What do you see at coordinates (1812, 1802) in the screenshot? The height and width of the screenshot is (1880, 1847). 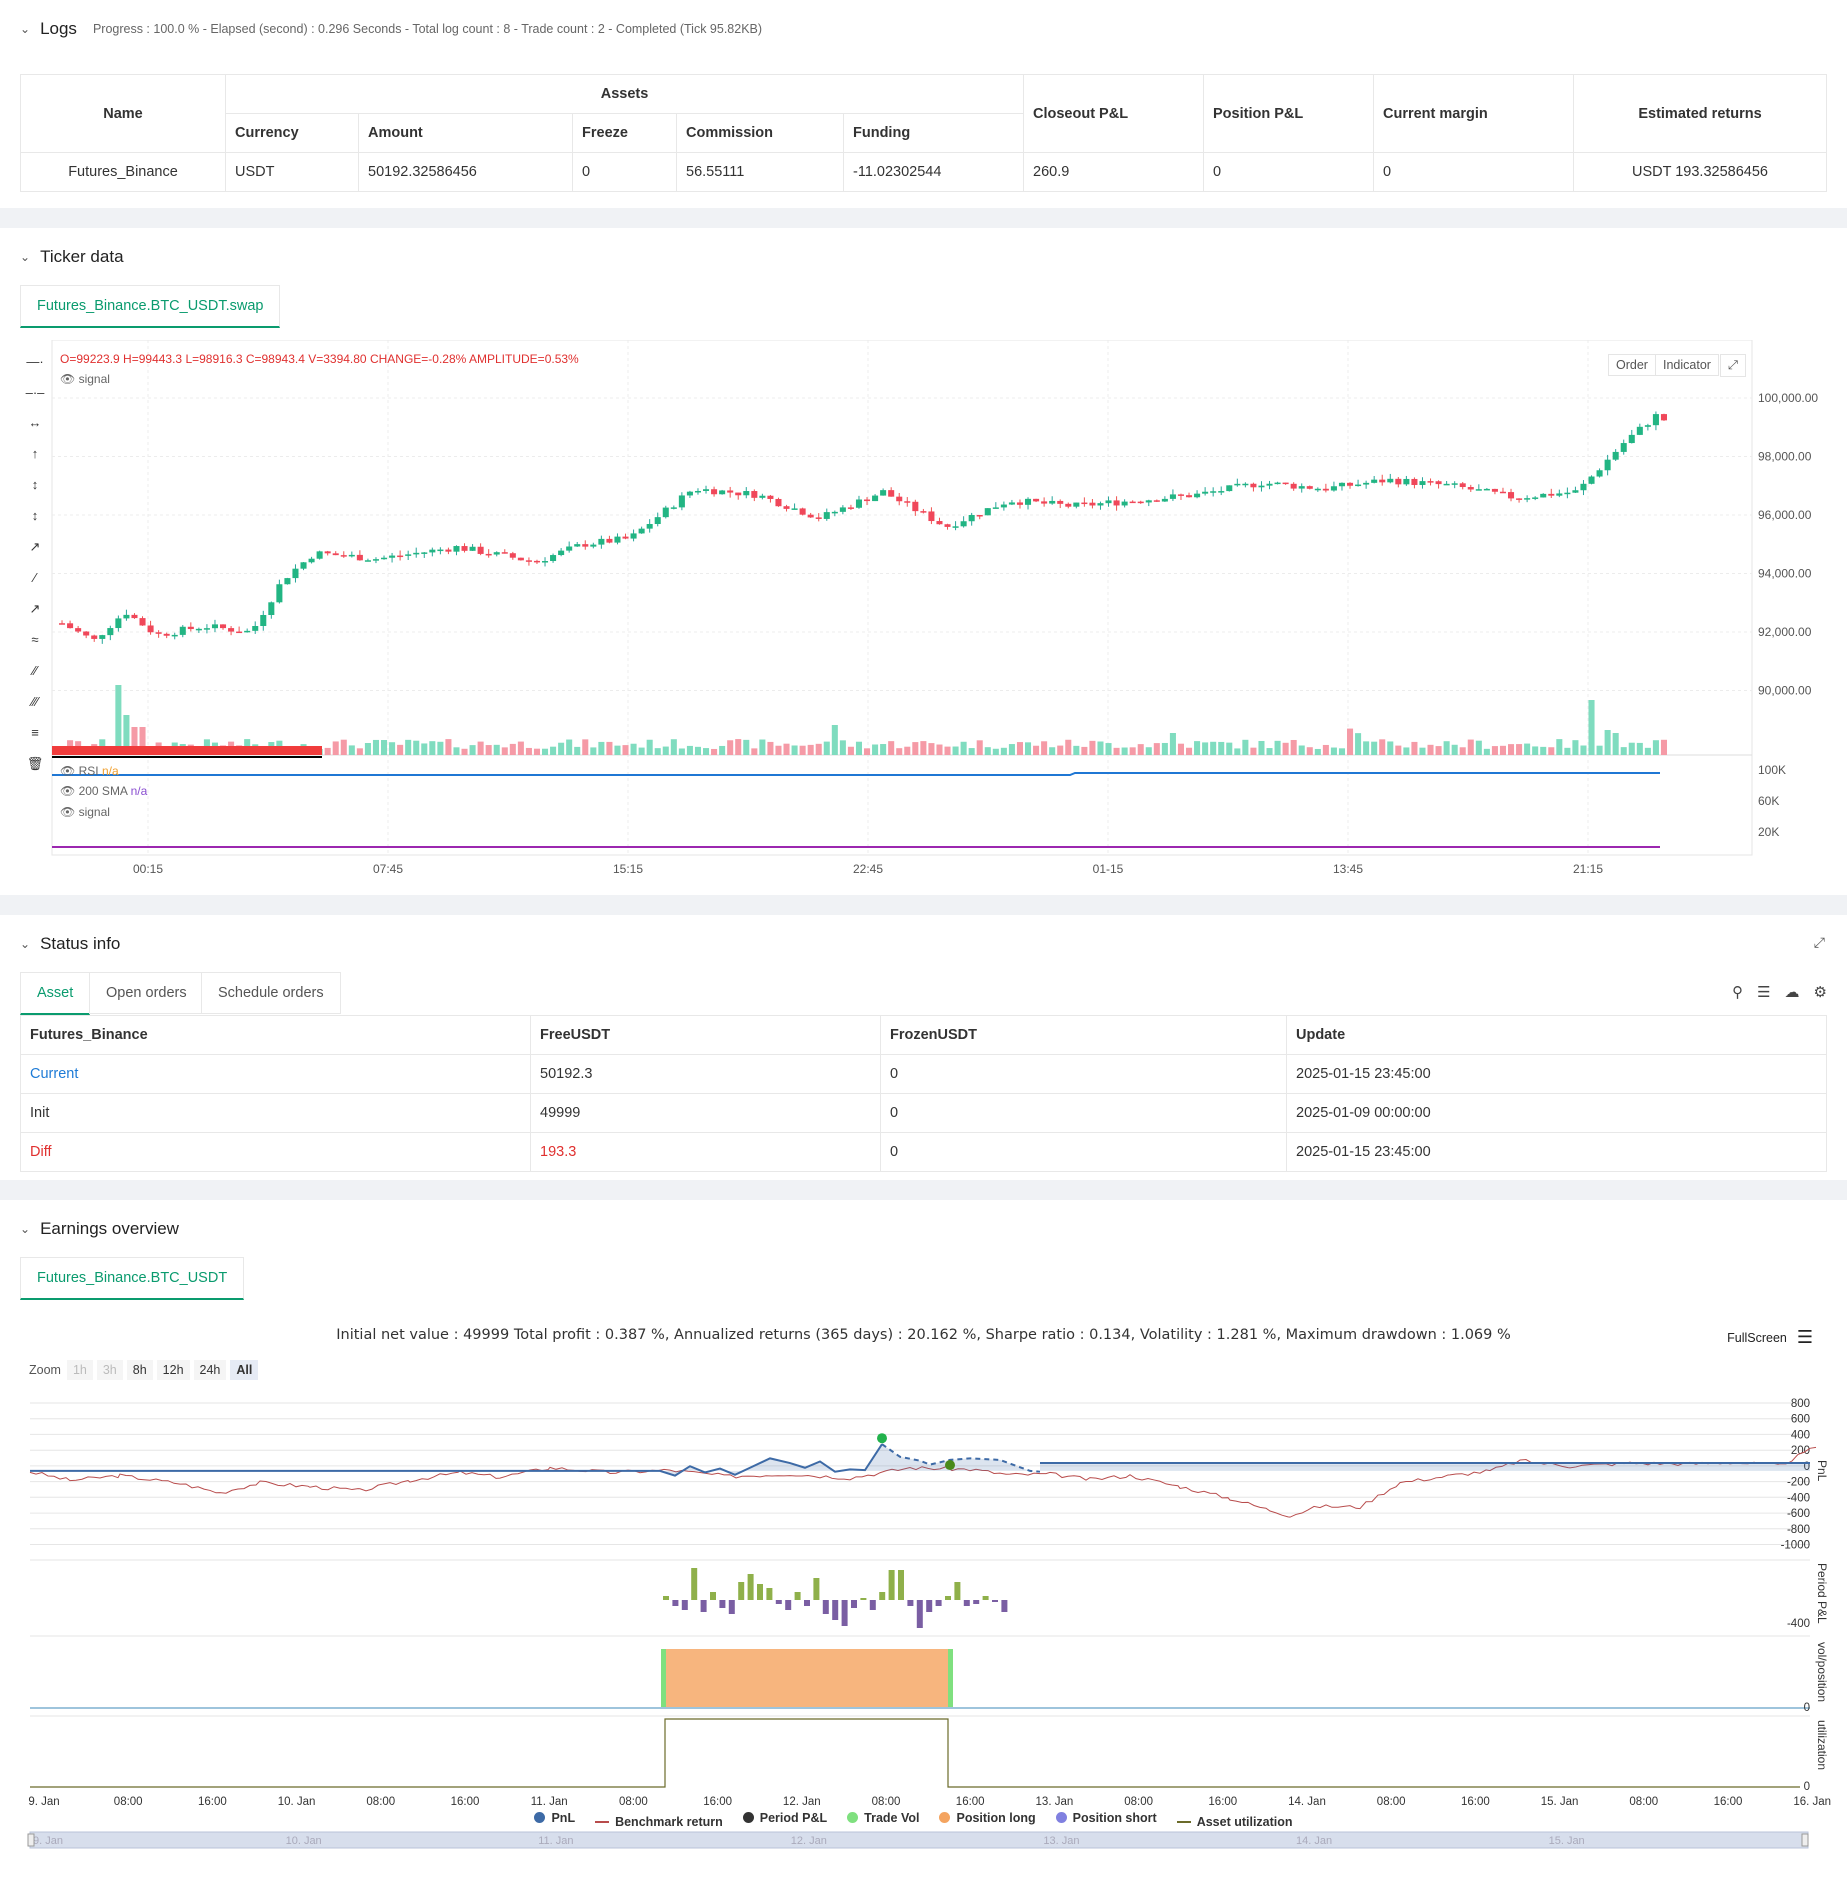 I see `x-tick-label: 16. Jan` at bounding box center [1812, 1802].